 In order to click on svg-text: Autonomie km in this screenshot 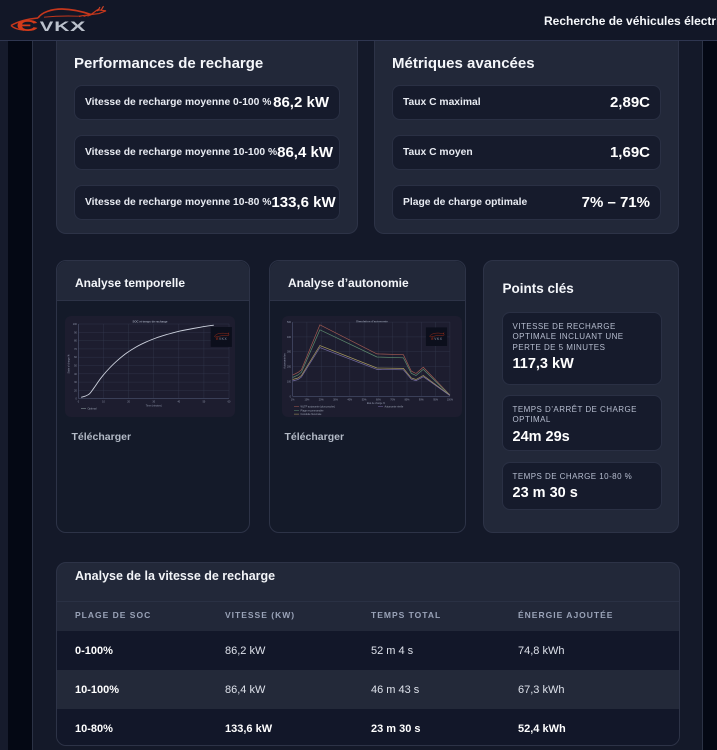, I will do `click(285, 360)`.